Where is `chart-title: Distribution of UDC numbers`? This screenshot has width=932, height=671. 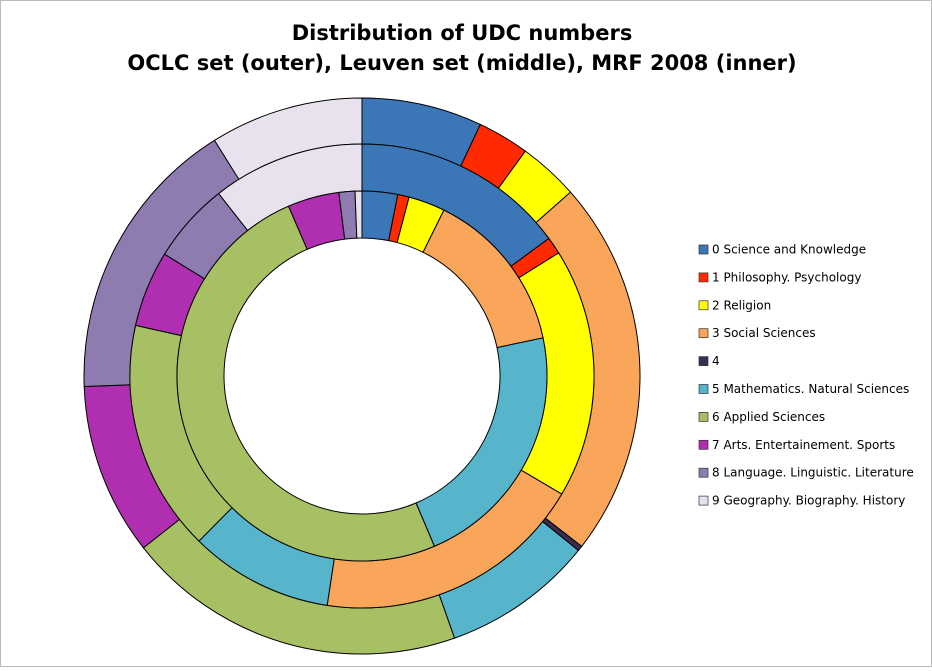
chart-title: Distribution of UDC numbers is located at coordinates (462, 33).